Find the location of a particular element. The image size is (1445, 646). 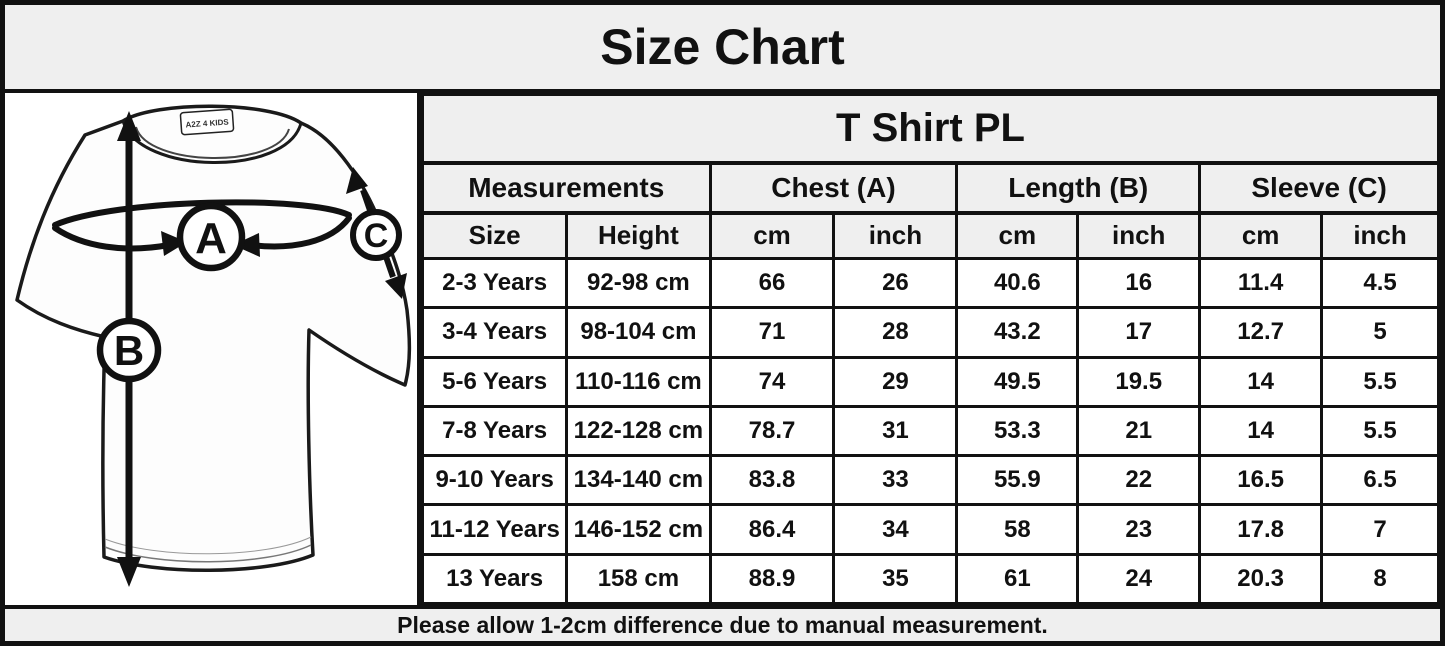

col-length-inch: inch is located at coordinates (1139, 235).